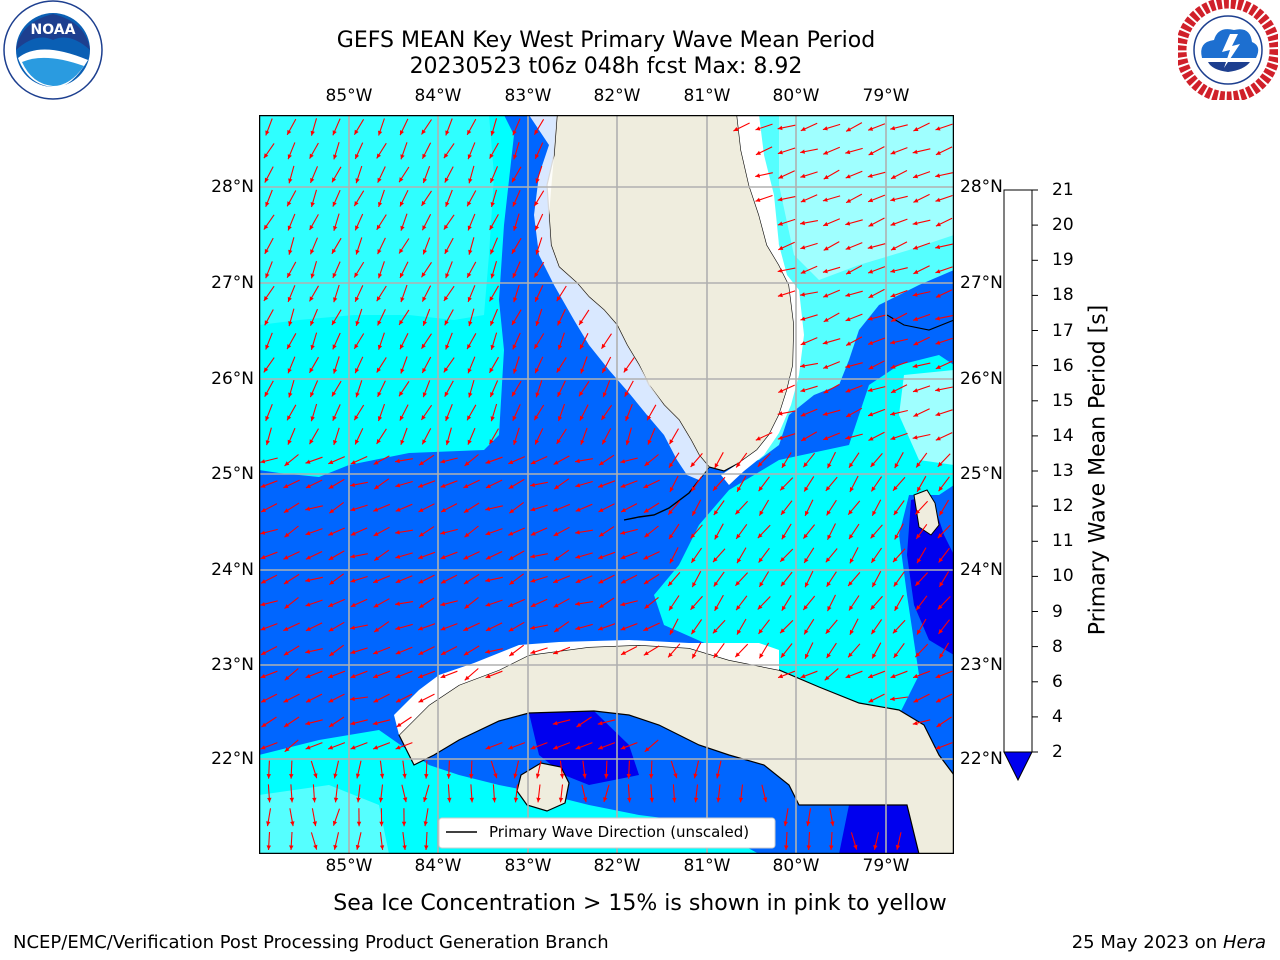 This screenshot has height=960, width=1280. Describe the element at coordinates (1063, 295) in the screenshot. I see `colorbar-tick-label: 18` at that location.